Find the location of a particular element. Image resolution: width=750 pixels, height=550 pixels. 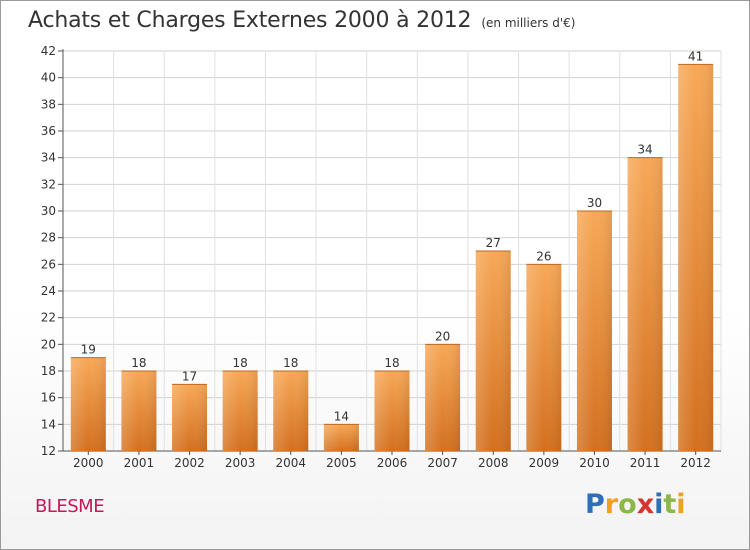

data-label: 30 is located at coordinates (594, 203).